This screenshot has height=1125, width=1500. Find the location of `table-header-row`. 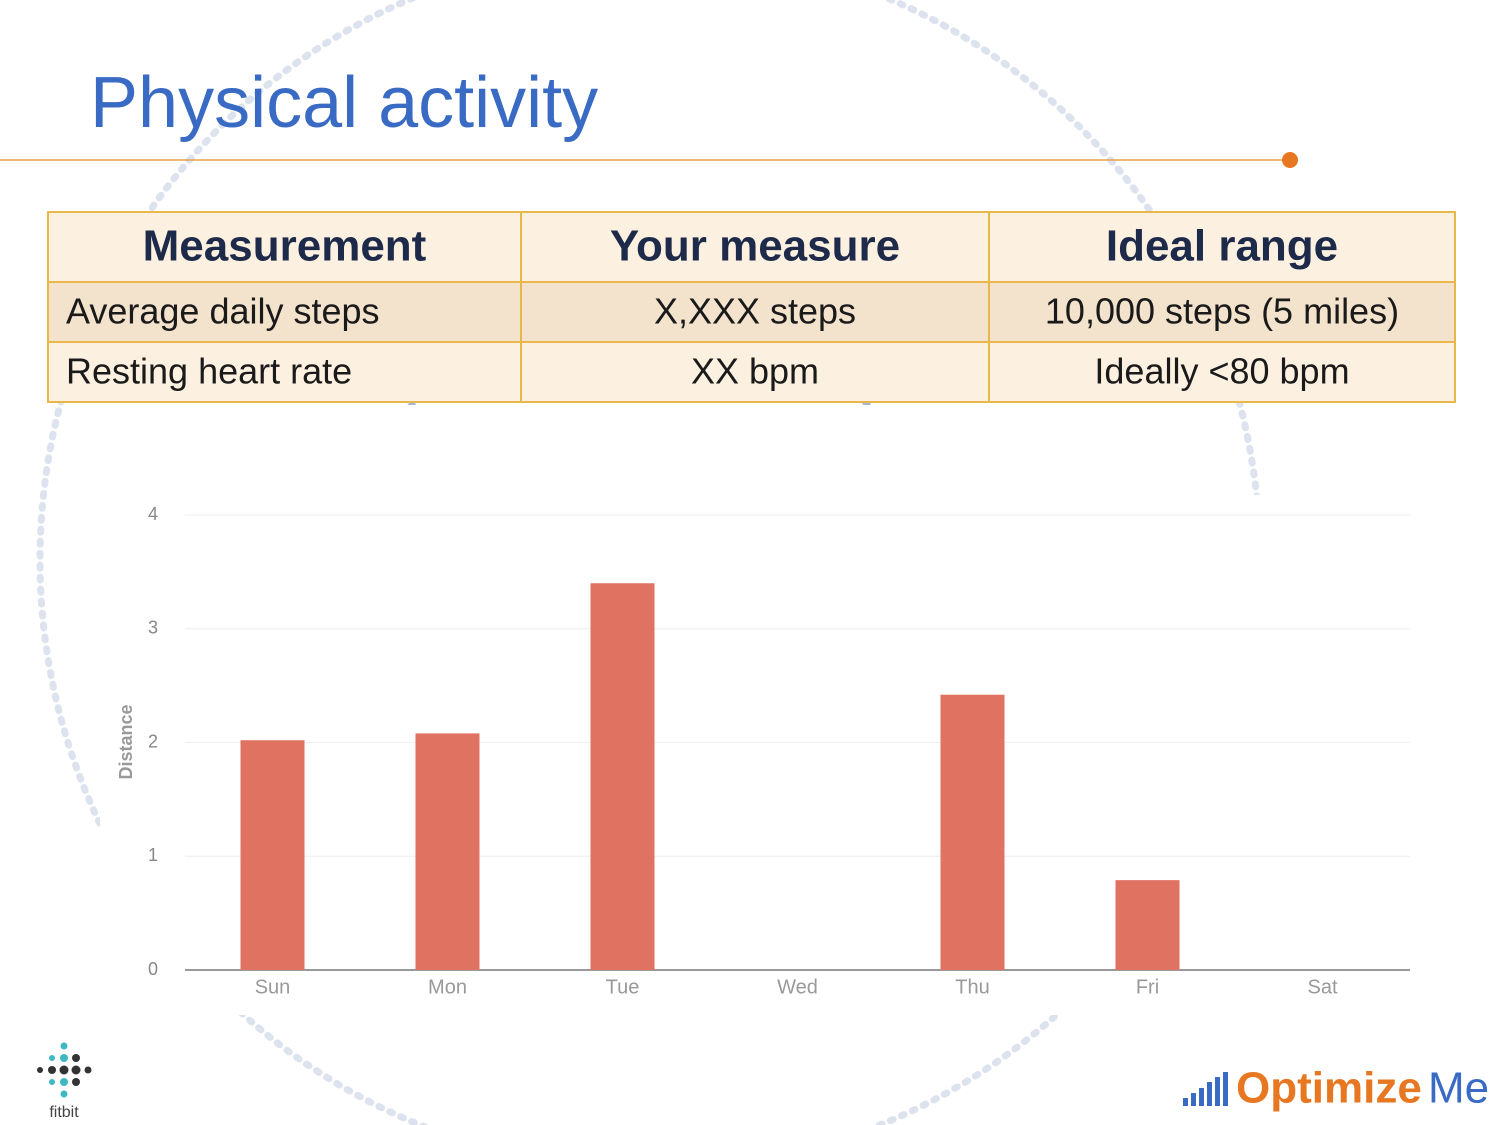

table-header-row is located at coordinates (751, 247).